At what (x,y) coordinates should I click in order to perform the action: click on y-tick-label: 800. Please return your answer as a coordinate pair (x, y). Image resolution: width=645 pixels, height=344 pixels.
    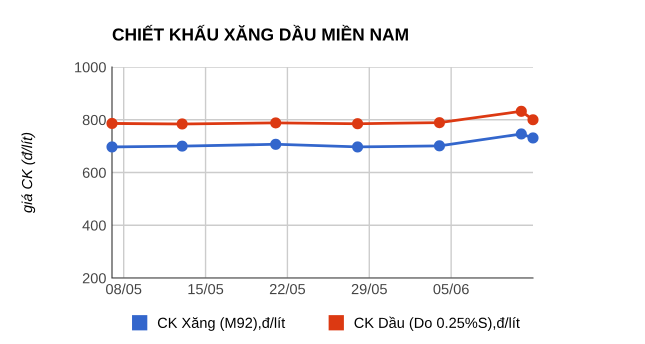
    Looking at the image, I should click on (94, 120).